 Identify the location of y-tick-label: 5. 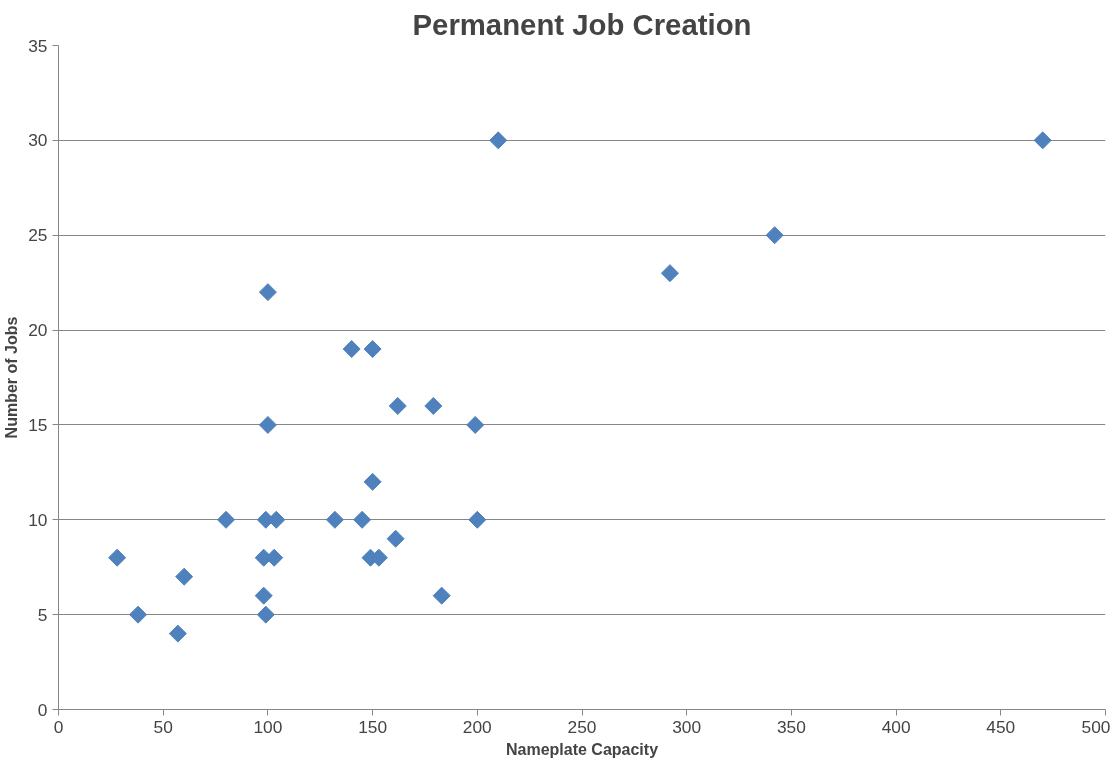
(42, 614).